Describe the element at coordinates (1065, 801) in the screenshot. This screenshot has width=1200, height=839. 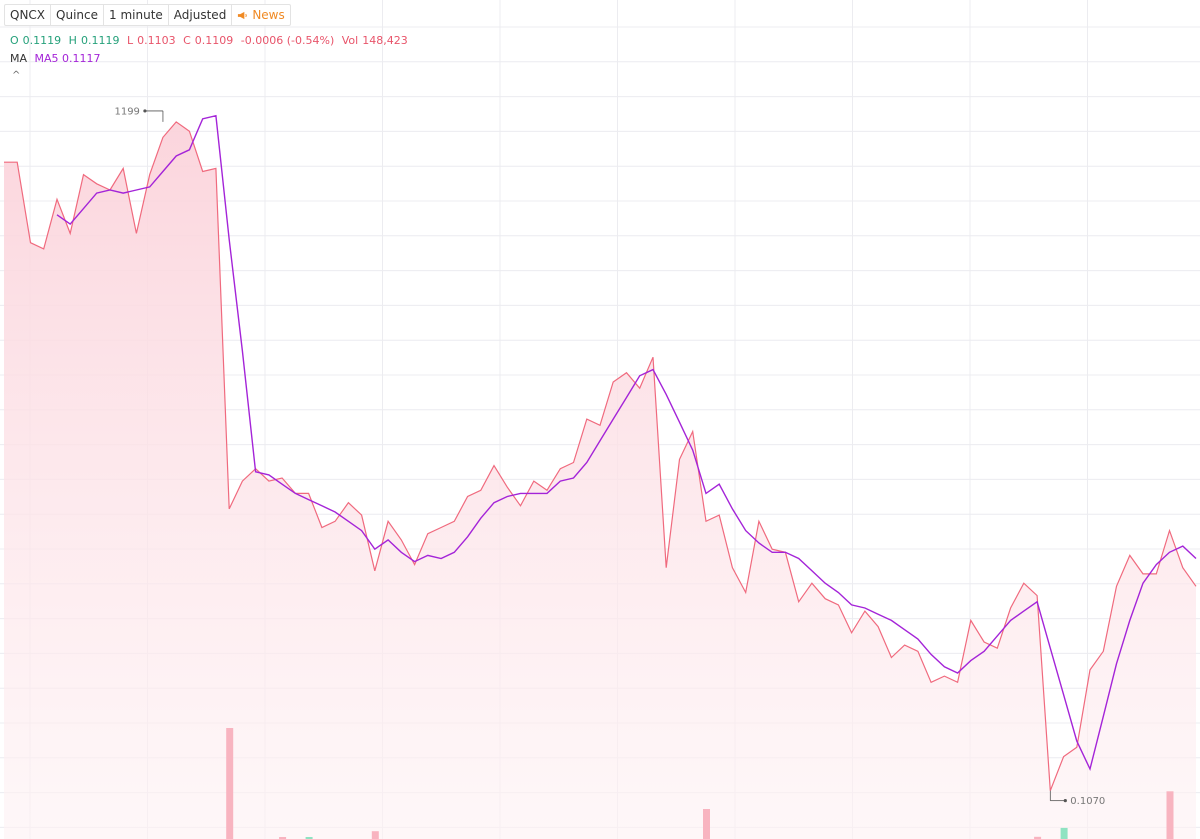
I see `low-marker-dot` at that location.